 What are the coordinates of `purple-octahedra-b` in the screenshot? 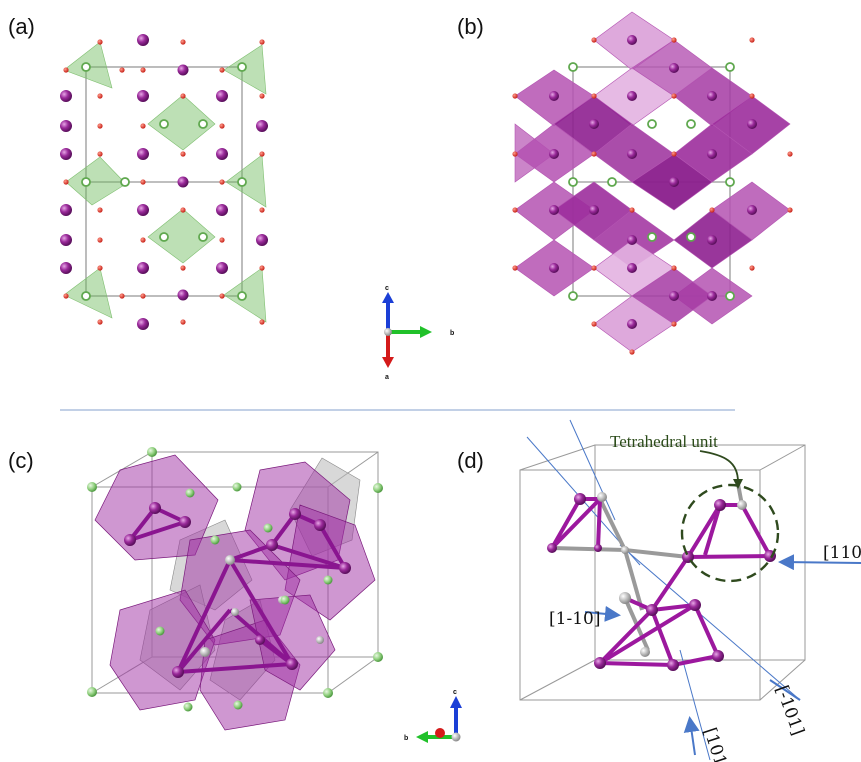 It's located at (652, 182).